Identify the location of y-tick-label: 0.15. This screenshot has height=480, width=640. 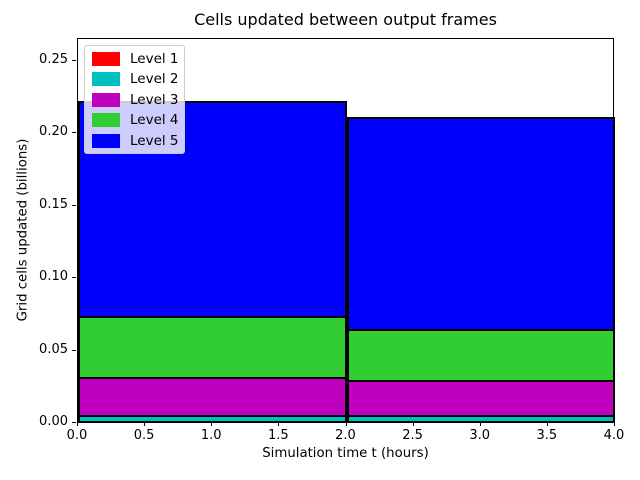
(53, 204).